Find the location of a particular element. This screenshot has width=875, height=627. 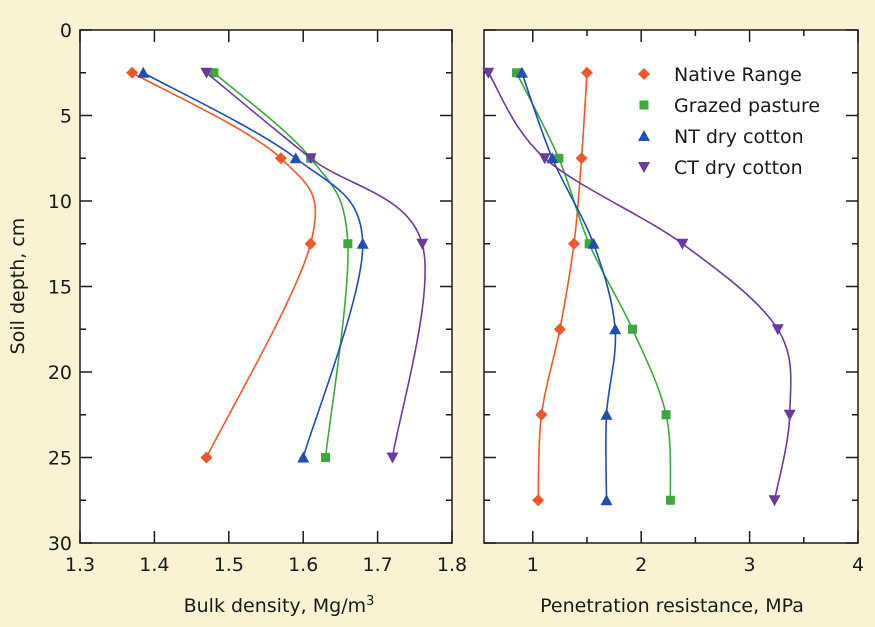

left-x-tick-label: 1.4 is located at coordinates (154, 565).